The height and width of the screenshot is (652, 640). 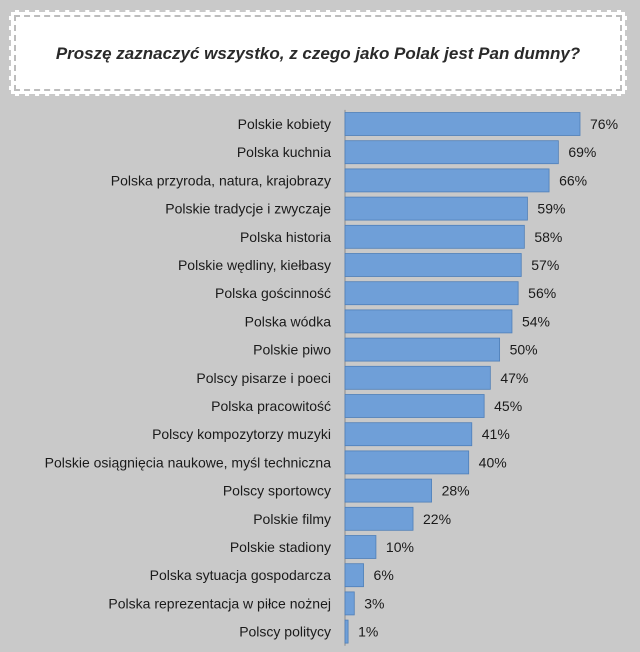 What do you see at coordinates (280, 547) in the screenshot?
I see `category-label: Polskie stadiony` at bounding box center [280, 547].